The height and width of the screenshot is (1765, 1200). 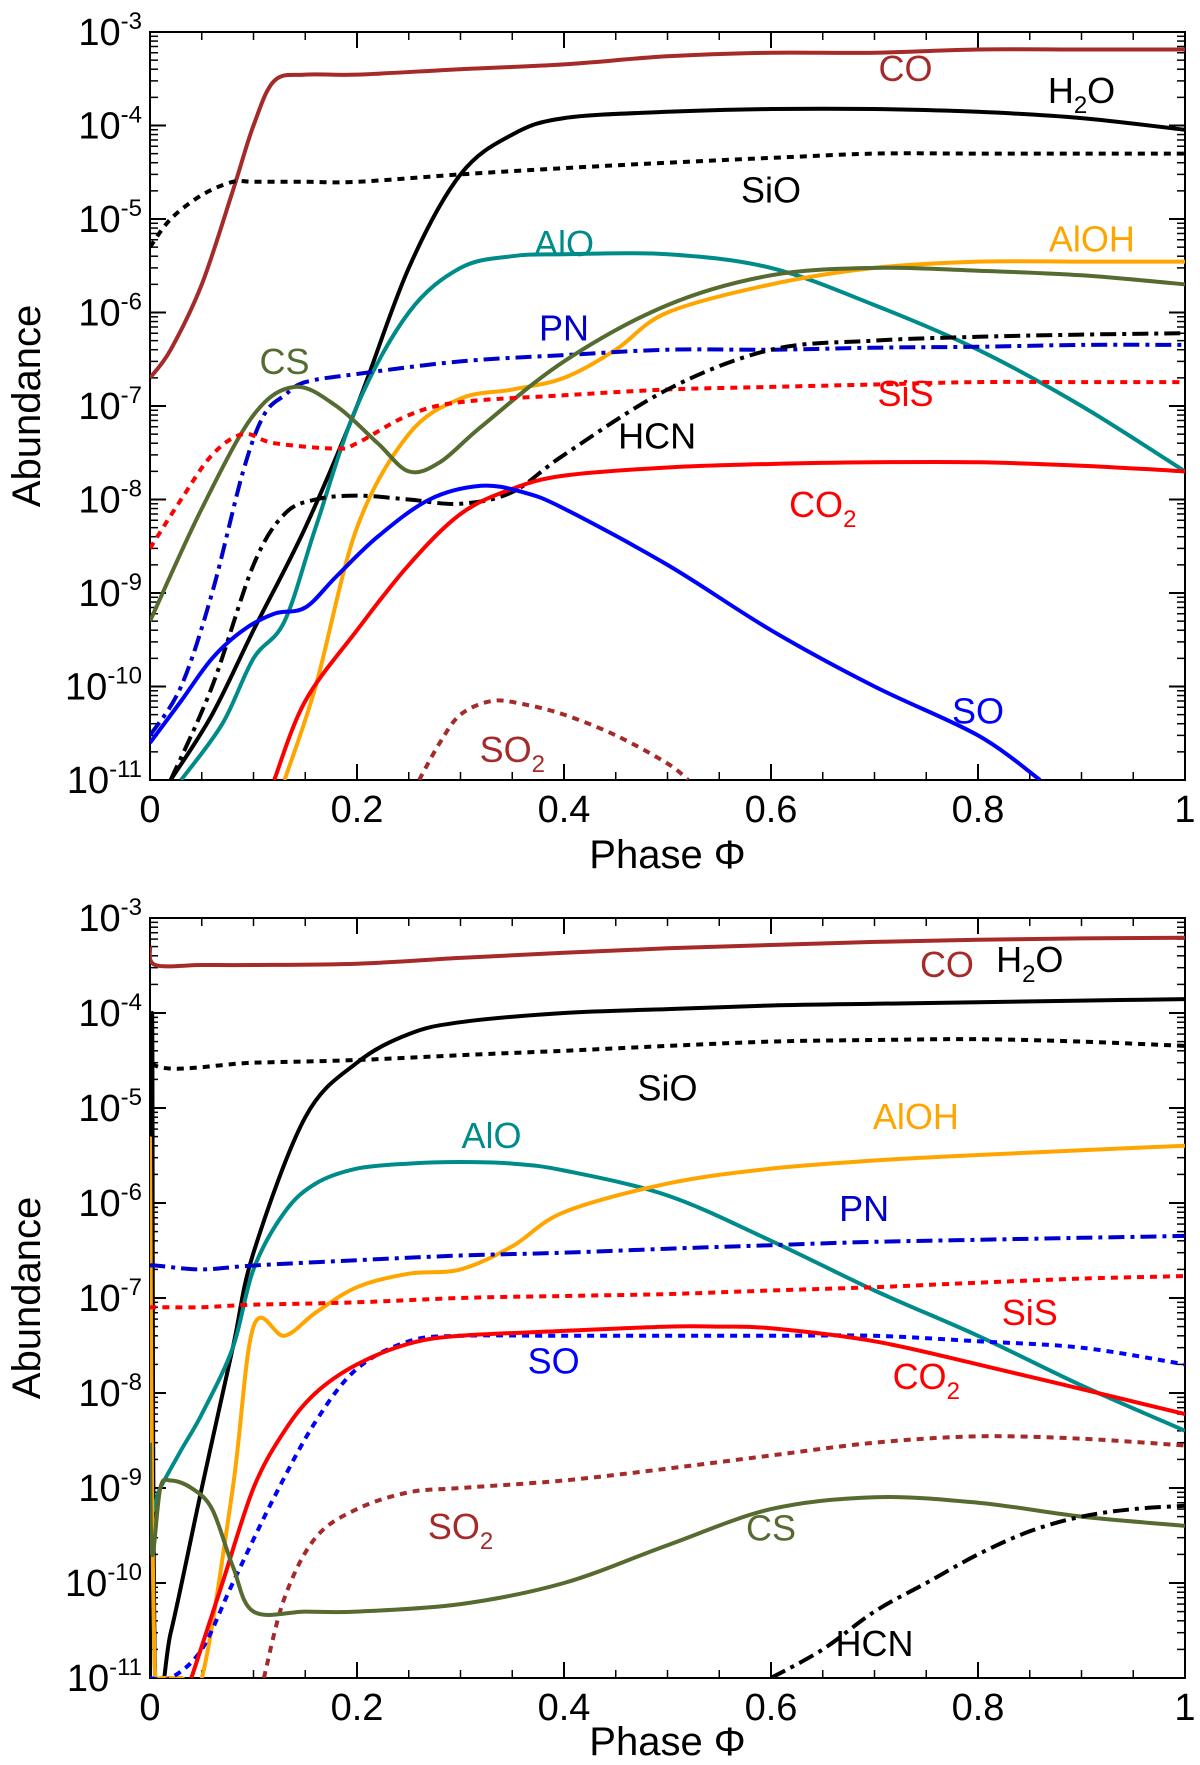 What do you see at coordinates (596, 631) in the screenshot?
I see `series-line-so` at bounding box center [596, 631].